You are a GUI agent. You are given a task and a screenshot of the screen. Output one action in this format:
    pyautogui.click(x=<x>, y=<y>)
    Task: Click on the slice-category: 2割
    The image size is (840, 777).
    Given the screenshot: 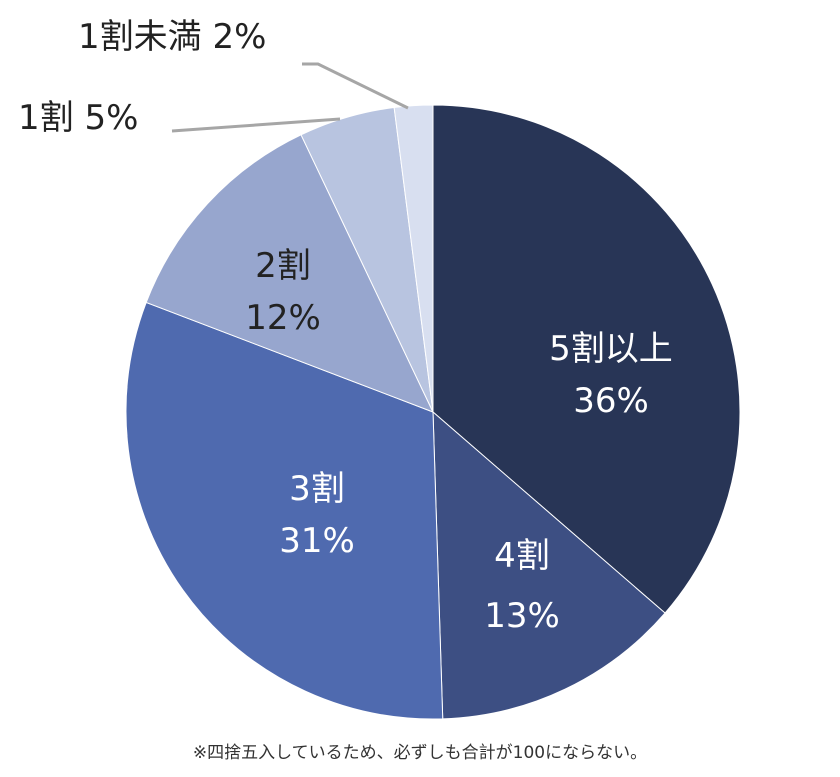 What is the action you would take?
    pyautogui.click(x=283, y=266)
    